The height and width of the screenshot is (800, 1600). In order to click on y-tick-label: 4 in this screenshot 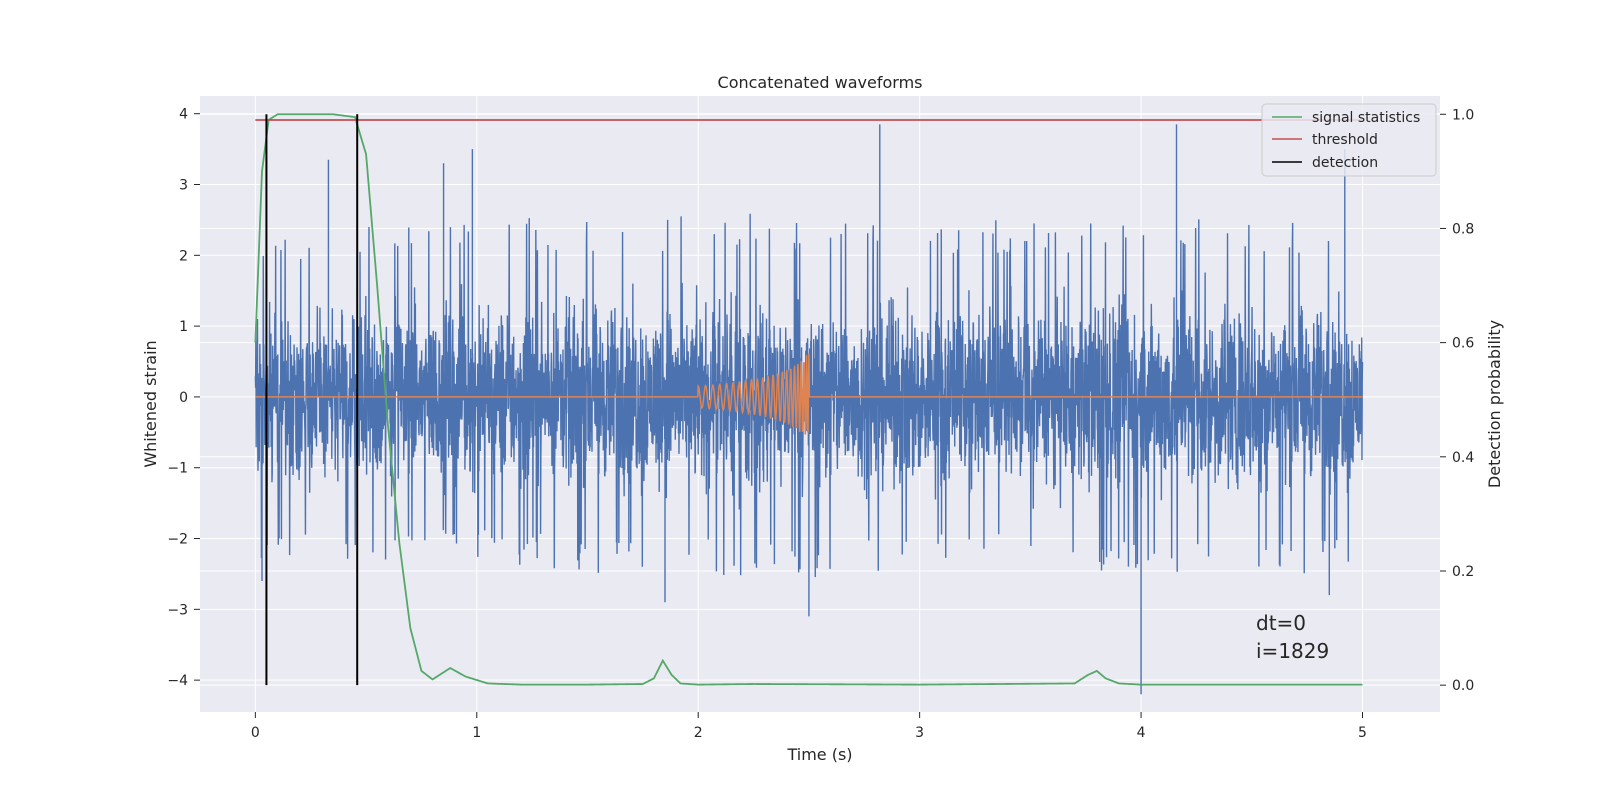, I will do `click(183, 115)`.